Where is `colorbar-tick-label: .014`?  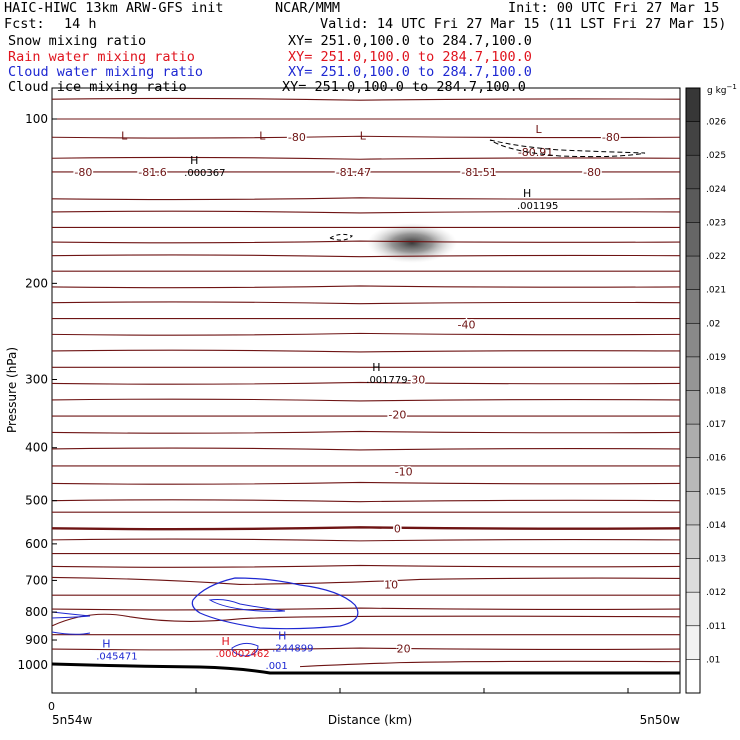
colorbar-tick-label: .014 is located at coordinates (716, 526).